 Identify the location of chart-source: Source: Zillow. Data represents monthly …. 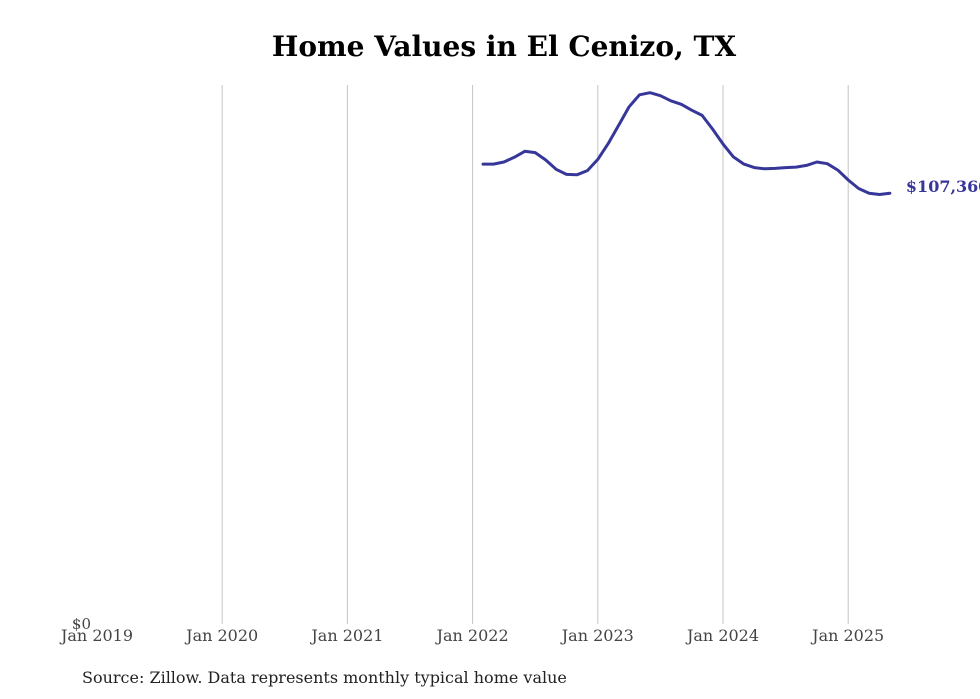
(324, 677).